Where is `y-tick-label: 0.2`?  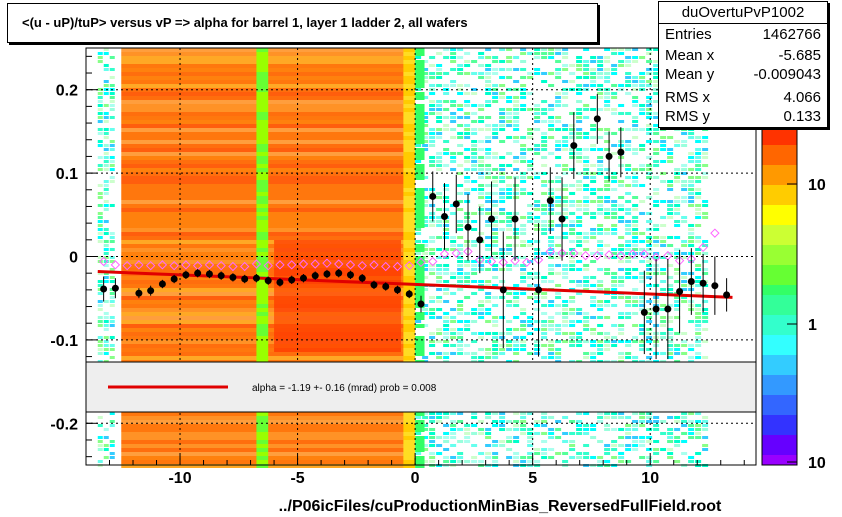 y-tick-label: 0.2 is located at coordinates (67, 91).